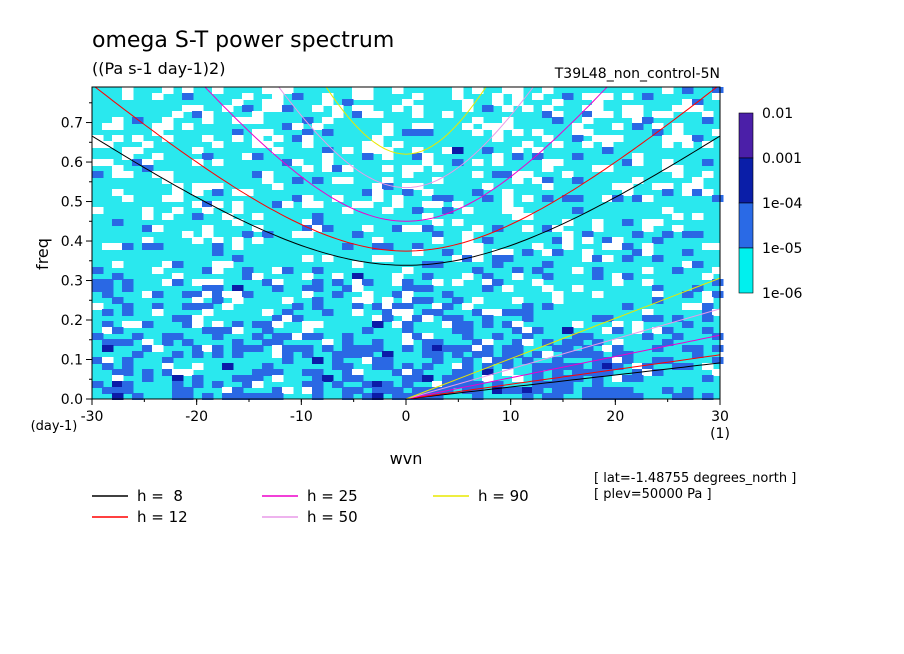 This screenshot has width=904, height=654. What do you see at coordinates (406, 138) in the screenshot?
I see `gravity-wave-h50` at bounding box center [406, 138].